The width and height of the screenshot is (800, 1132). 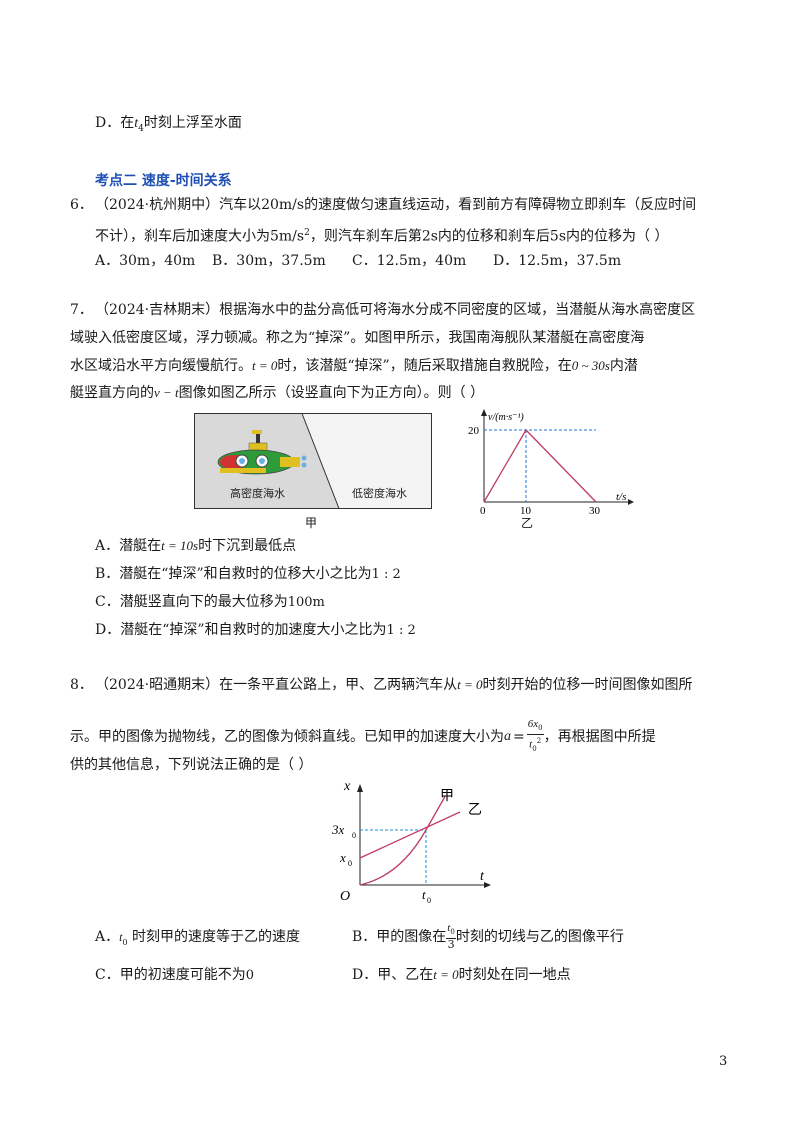 I want to click on q7-line3-a: 水区域沿水平方向缓慢航行。, so click(x=161, y=366).